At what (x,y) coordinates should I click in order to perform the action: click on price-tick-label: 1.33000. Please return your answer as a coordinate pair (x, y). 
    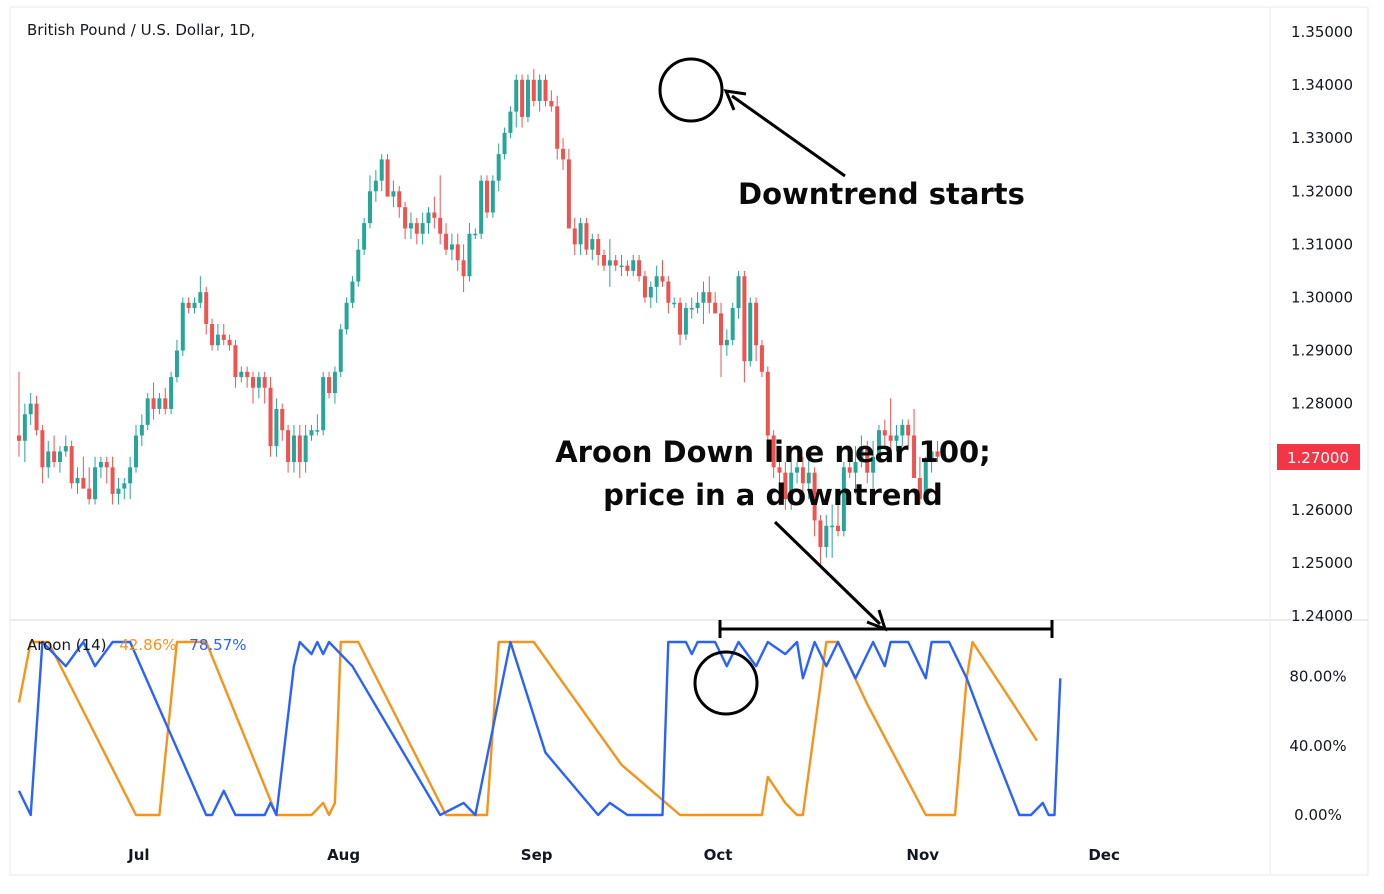
    Looking at the image, I should click on (1322, 138).